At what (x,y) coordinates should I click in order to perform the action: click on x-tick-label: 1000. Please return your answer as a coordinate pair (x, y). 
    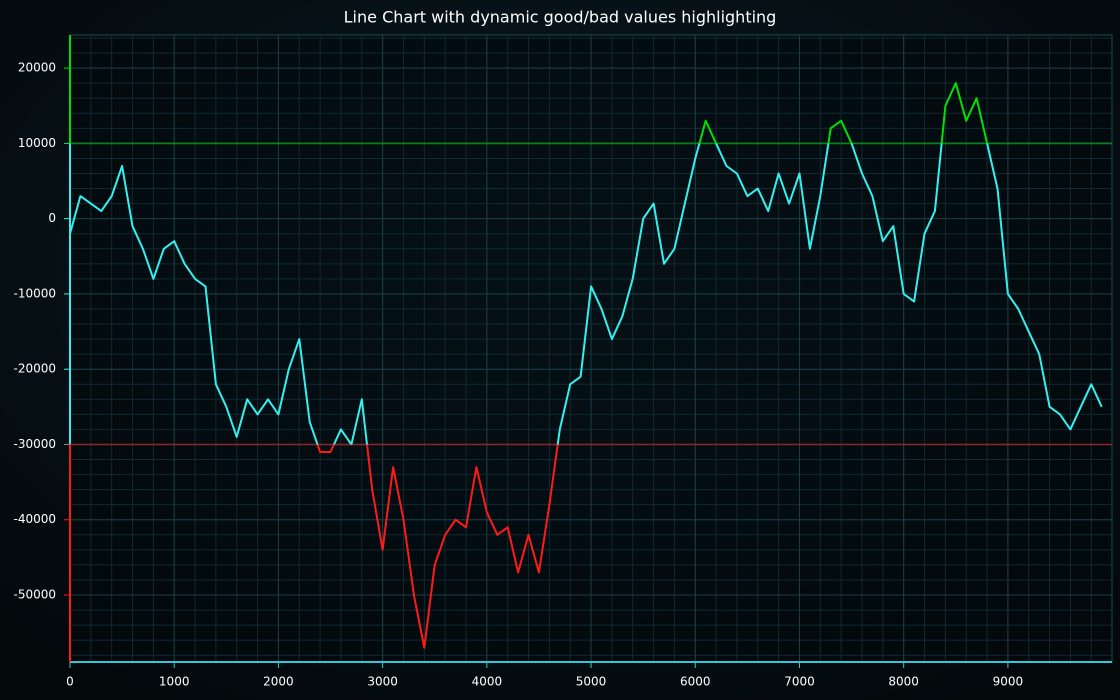
    Looking at the image, I should click on (174, 682).